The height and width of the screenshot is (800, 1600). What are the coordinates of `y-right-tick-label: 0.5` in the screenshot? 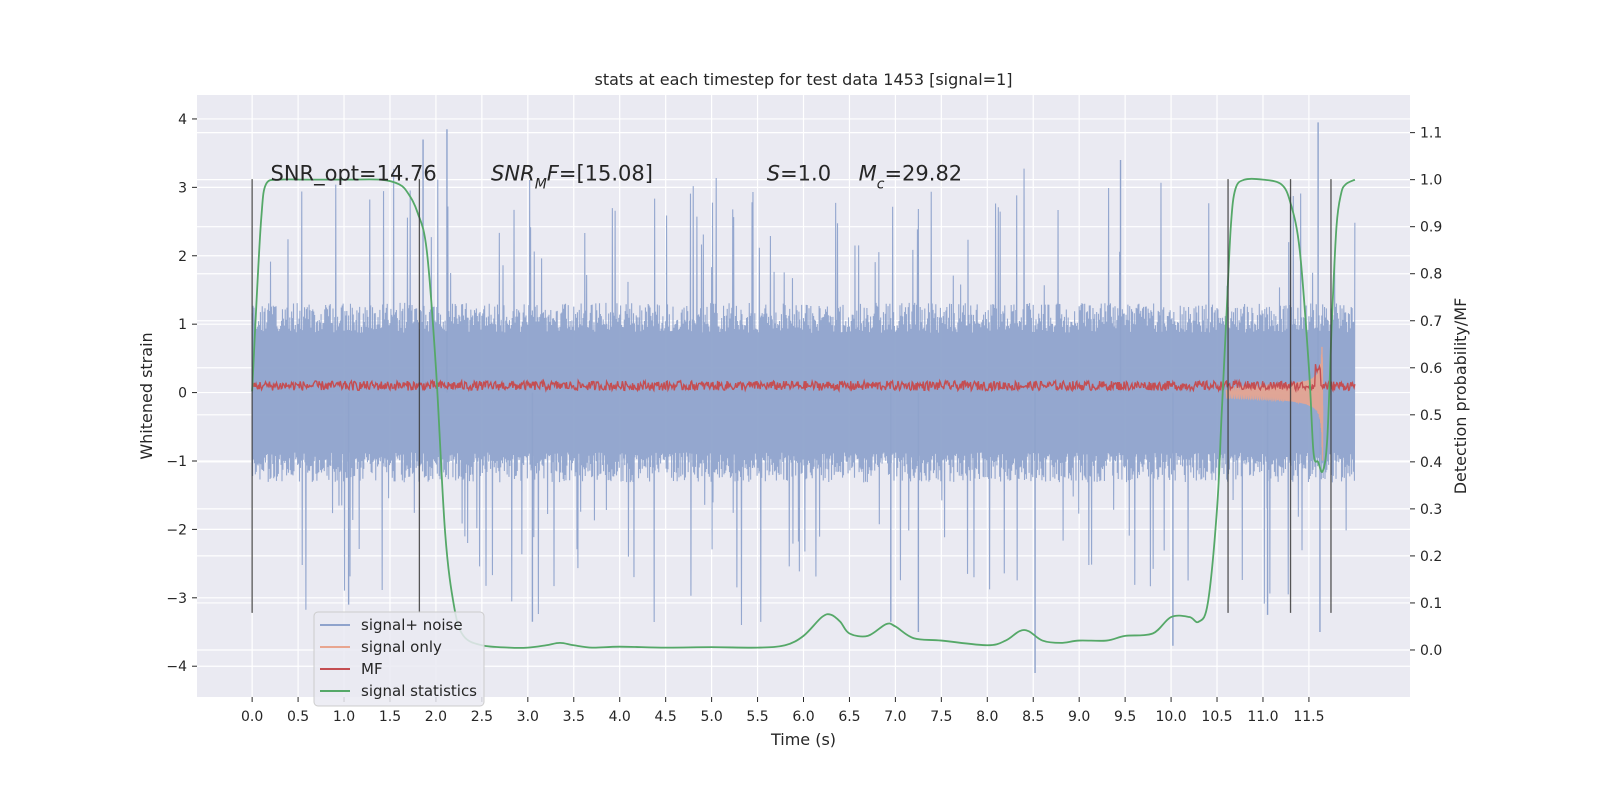 It's located at (1431, 416).